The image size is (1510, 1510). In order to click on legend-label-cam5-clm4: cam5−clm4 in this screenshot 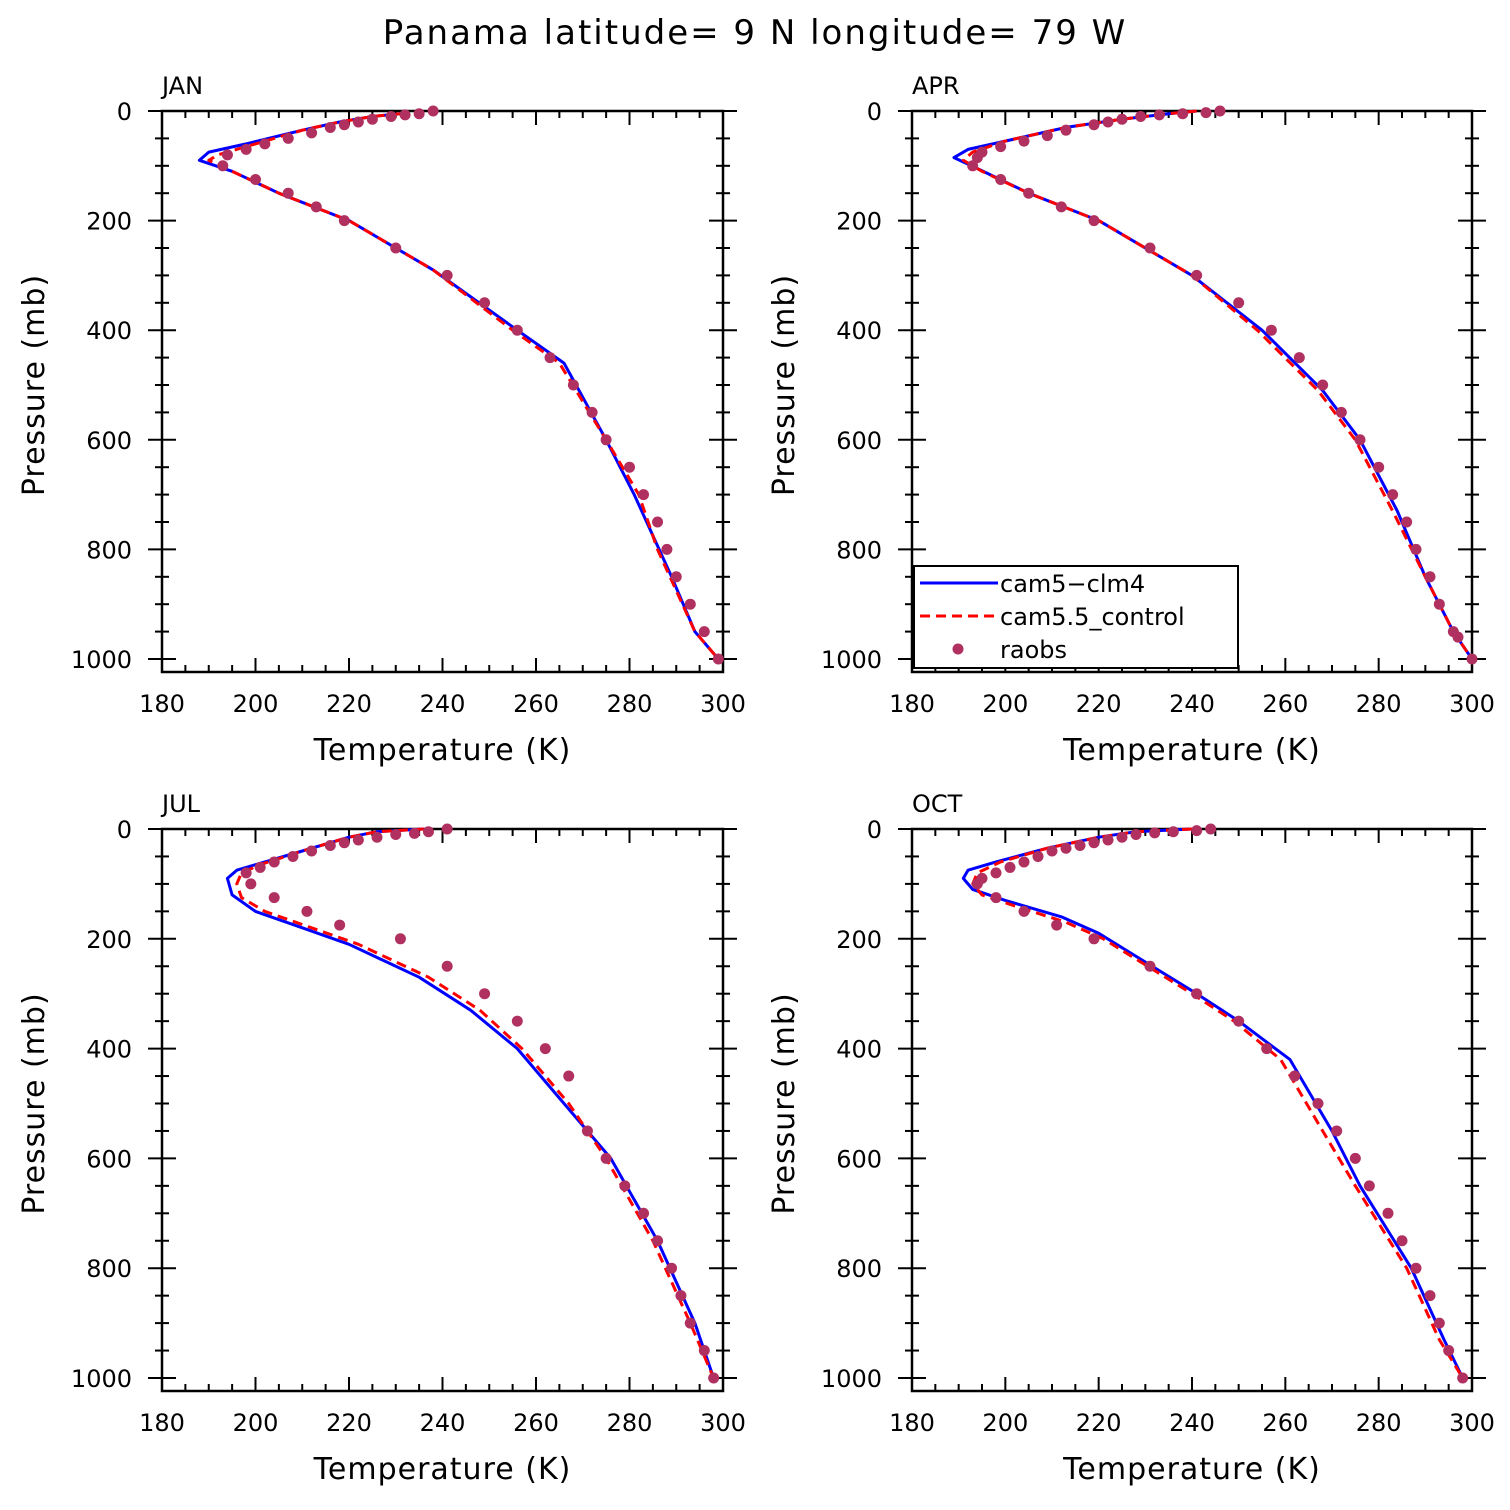, I will do `click(1072, 584)`.